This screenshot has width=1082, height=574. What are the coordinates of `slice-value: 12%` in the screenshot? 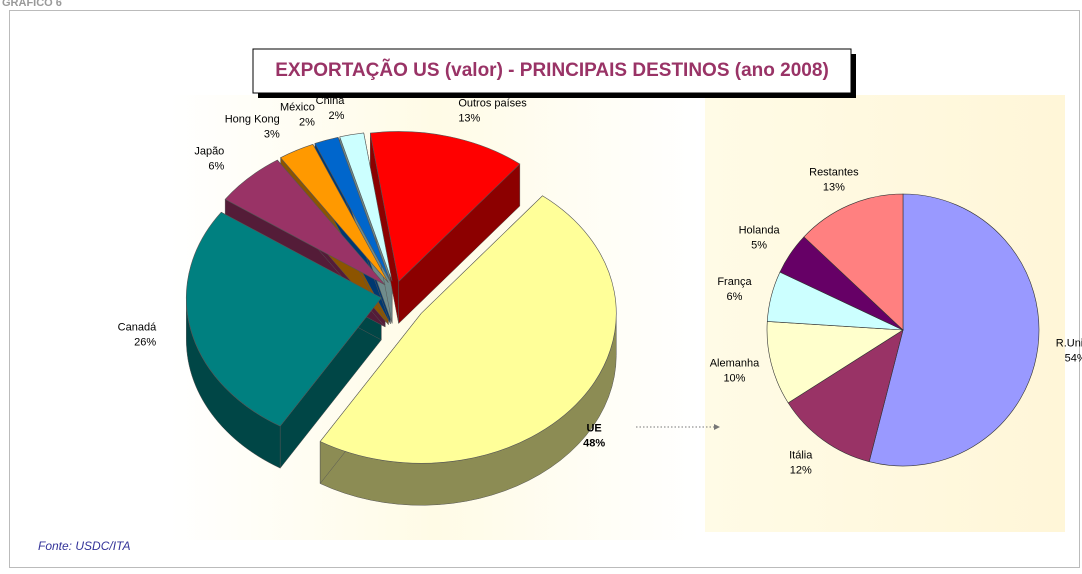 It's located at (801, 471).